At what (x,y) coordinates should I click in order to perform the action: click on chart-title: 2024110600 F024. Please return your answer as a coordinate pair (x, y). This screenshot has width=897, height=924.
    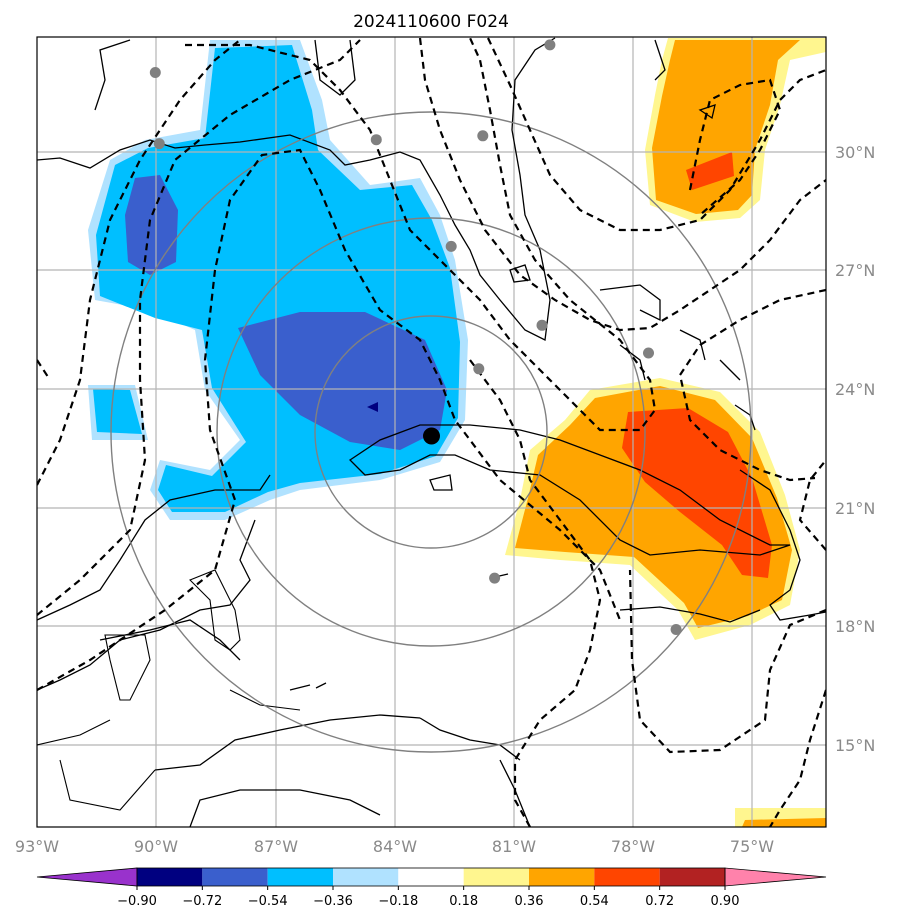
    Looking at the image, I should click on (431, 22).